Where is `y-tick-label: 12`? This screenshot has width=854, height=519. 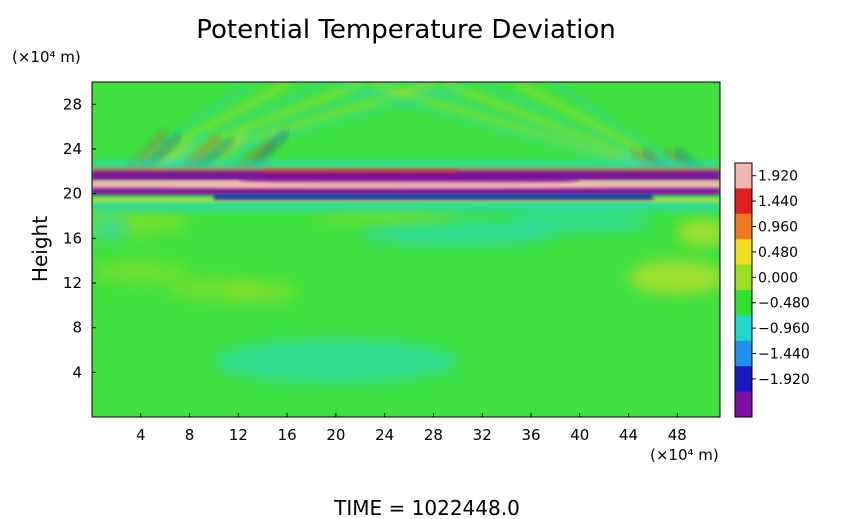
y-tick-label: 12 is located at coordinates (72, 283).